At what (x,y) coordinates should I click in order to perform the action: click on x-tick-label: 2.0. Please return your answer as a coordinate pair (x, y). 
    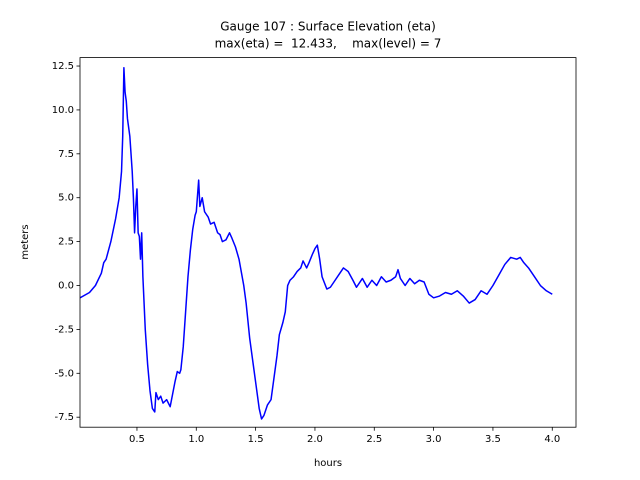
    Looking at the image, I should click on (315, 439).